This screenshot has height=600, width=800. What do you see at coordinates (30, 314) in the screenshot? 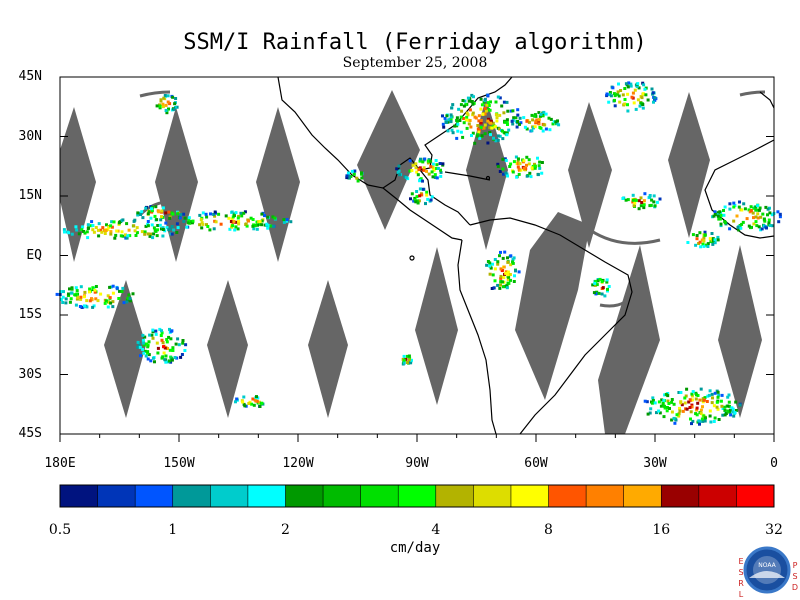
I see `lat-label: 15S` at bounding box center [30, 314].